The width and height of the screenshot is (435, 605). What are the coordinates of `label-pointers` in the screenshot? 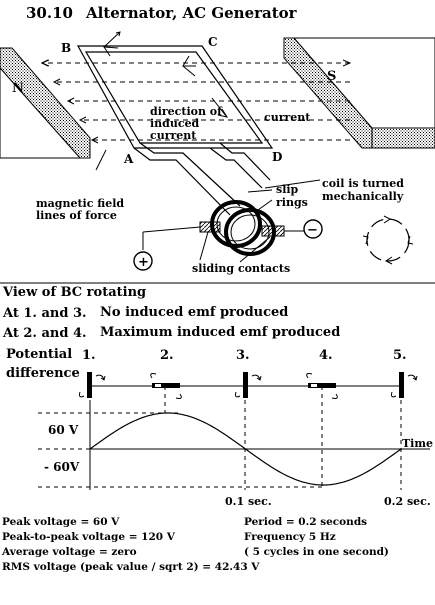 It's located at (208, 206).